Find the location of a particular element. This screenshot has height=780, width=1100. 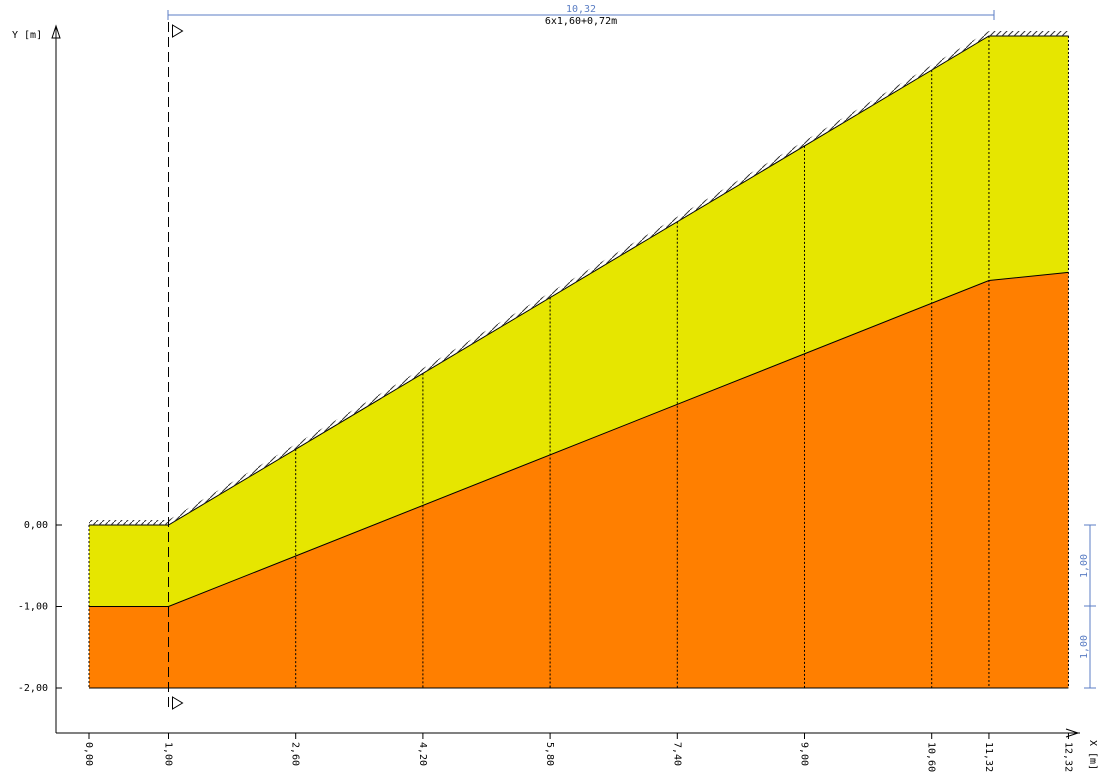

y-axis-label: Y [m] is located at coordinates (27, 35).